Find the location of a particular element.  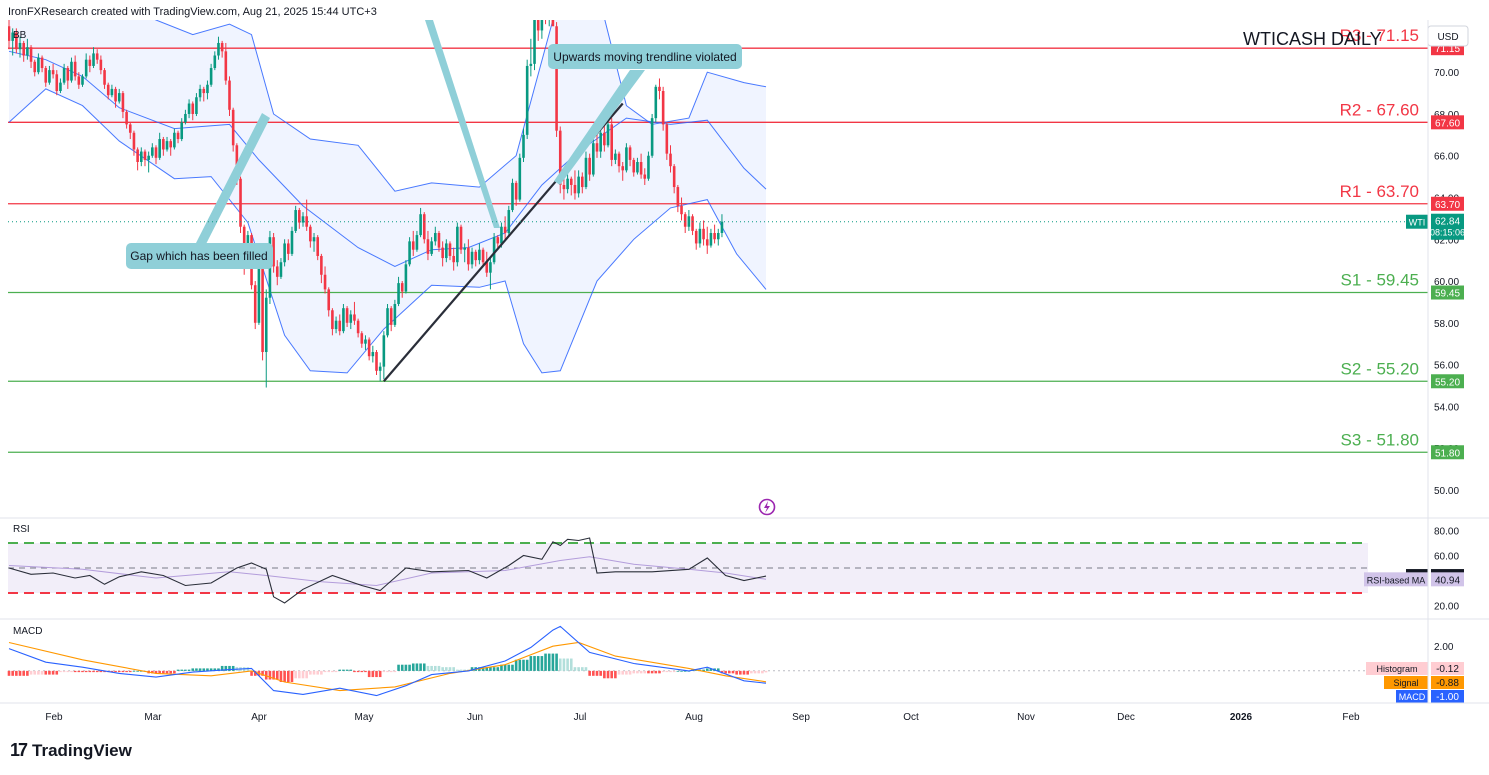

alert-icon is located at coordinates (767, 507).